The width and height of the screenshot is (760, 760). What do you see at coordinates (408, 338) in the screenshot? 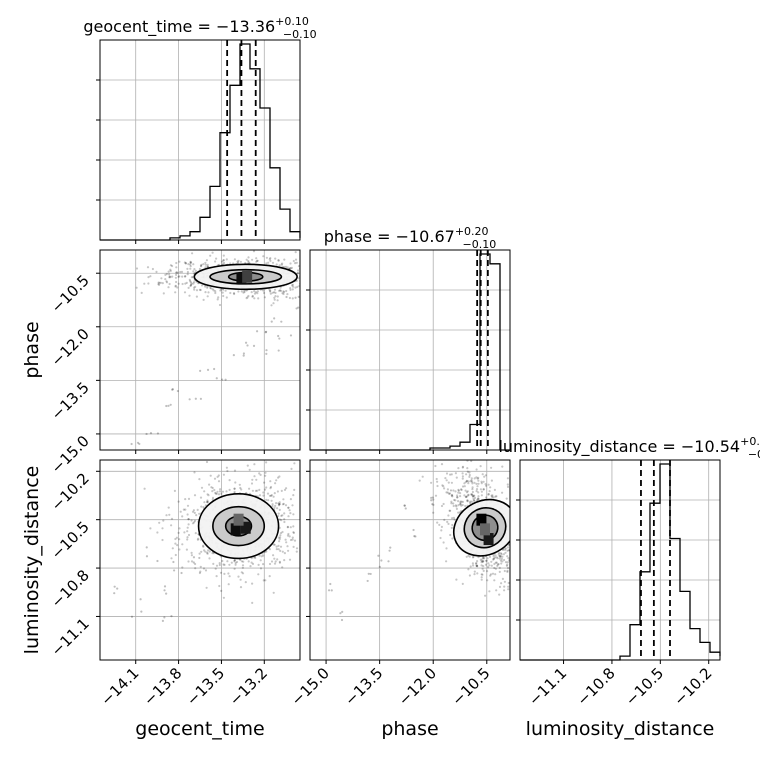
I see `hist-panel-phase: phase = −10.67+0.20 −0.10` at bounding box center [408, 338].